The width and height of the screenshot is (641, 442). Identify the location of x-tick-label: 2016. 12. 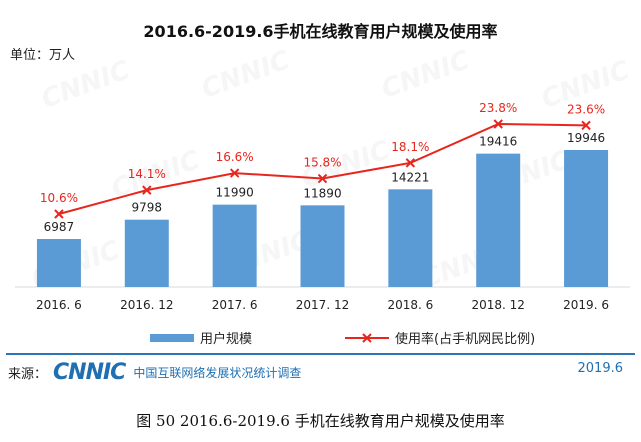
(146, 305).